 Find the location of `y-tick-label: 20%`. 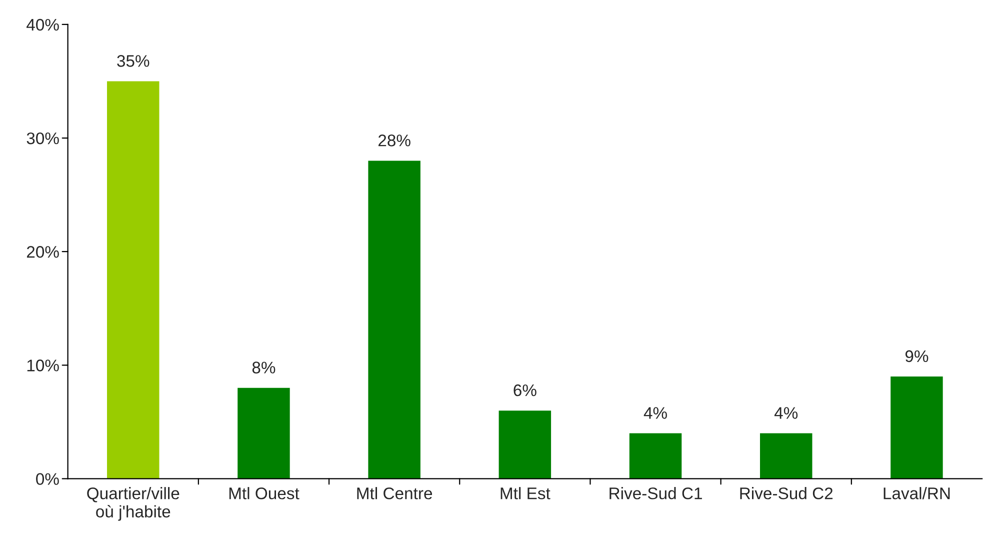

y-tick-label: 20% is located at coordinates (42, 252).